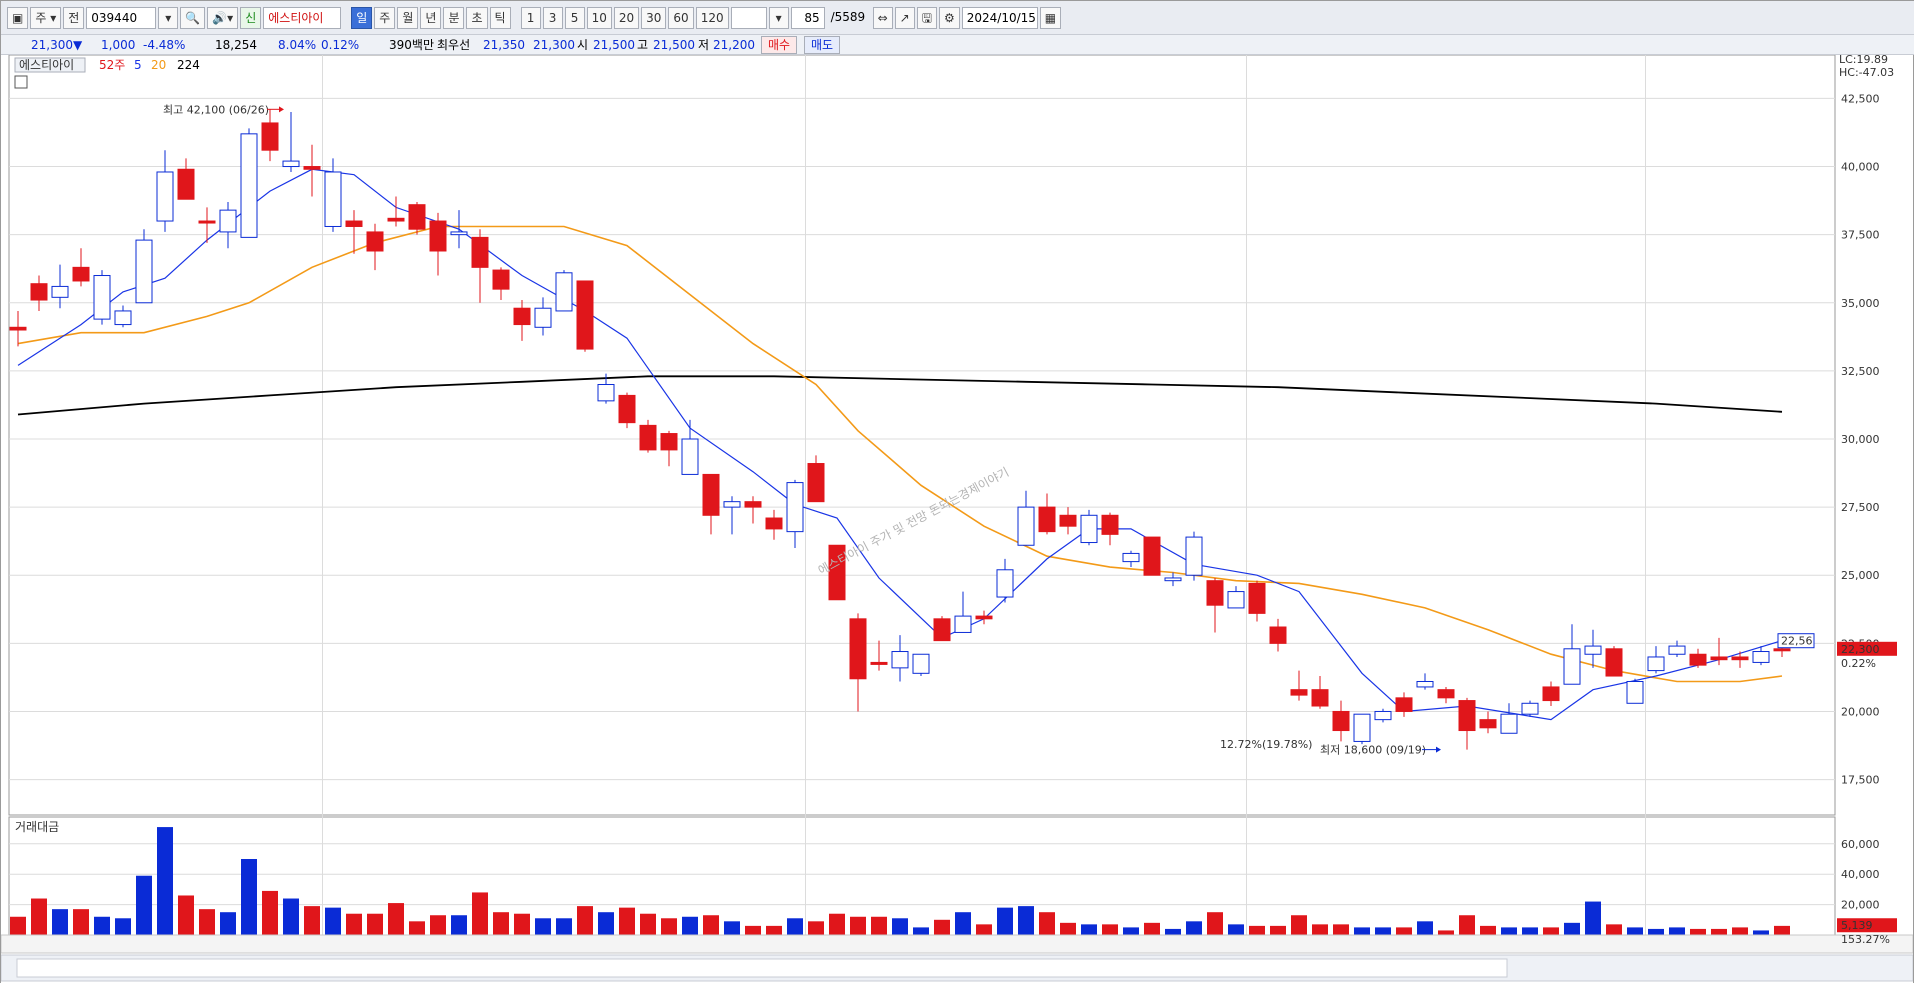 The image size is (1914, 983). What do you see at coordinates (1860, 507) in the screenshot?
I see `y-tick-label: 27,500` at bounding box center [1860, 507].